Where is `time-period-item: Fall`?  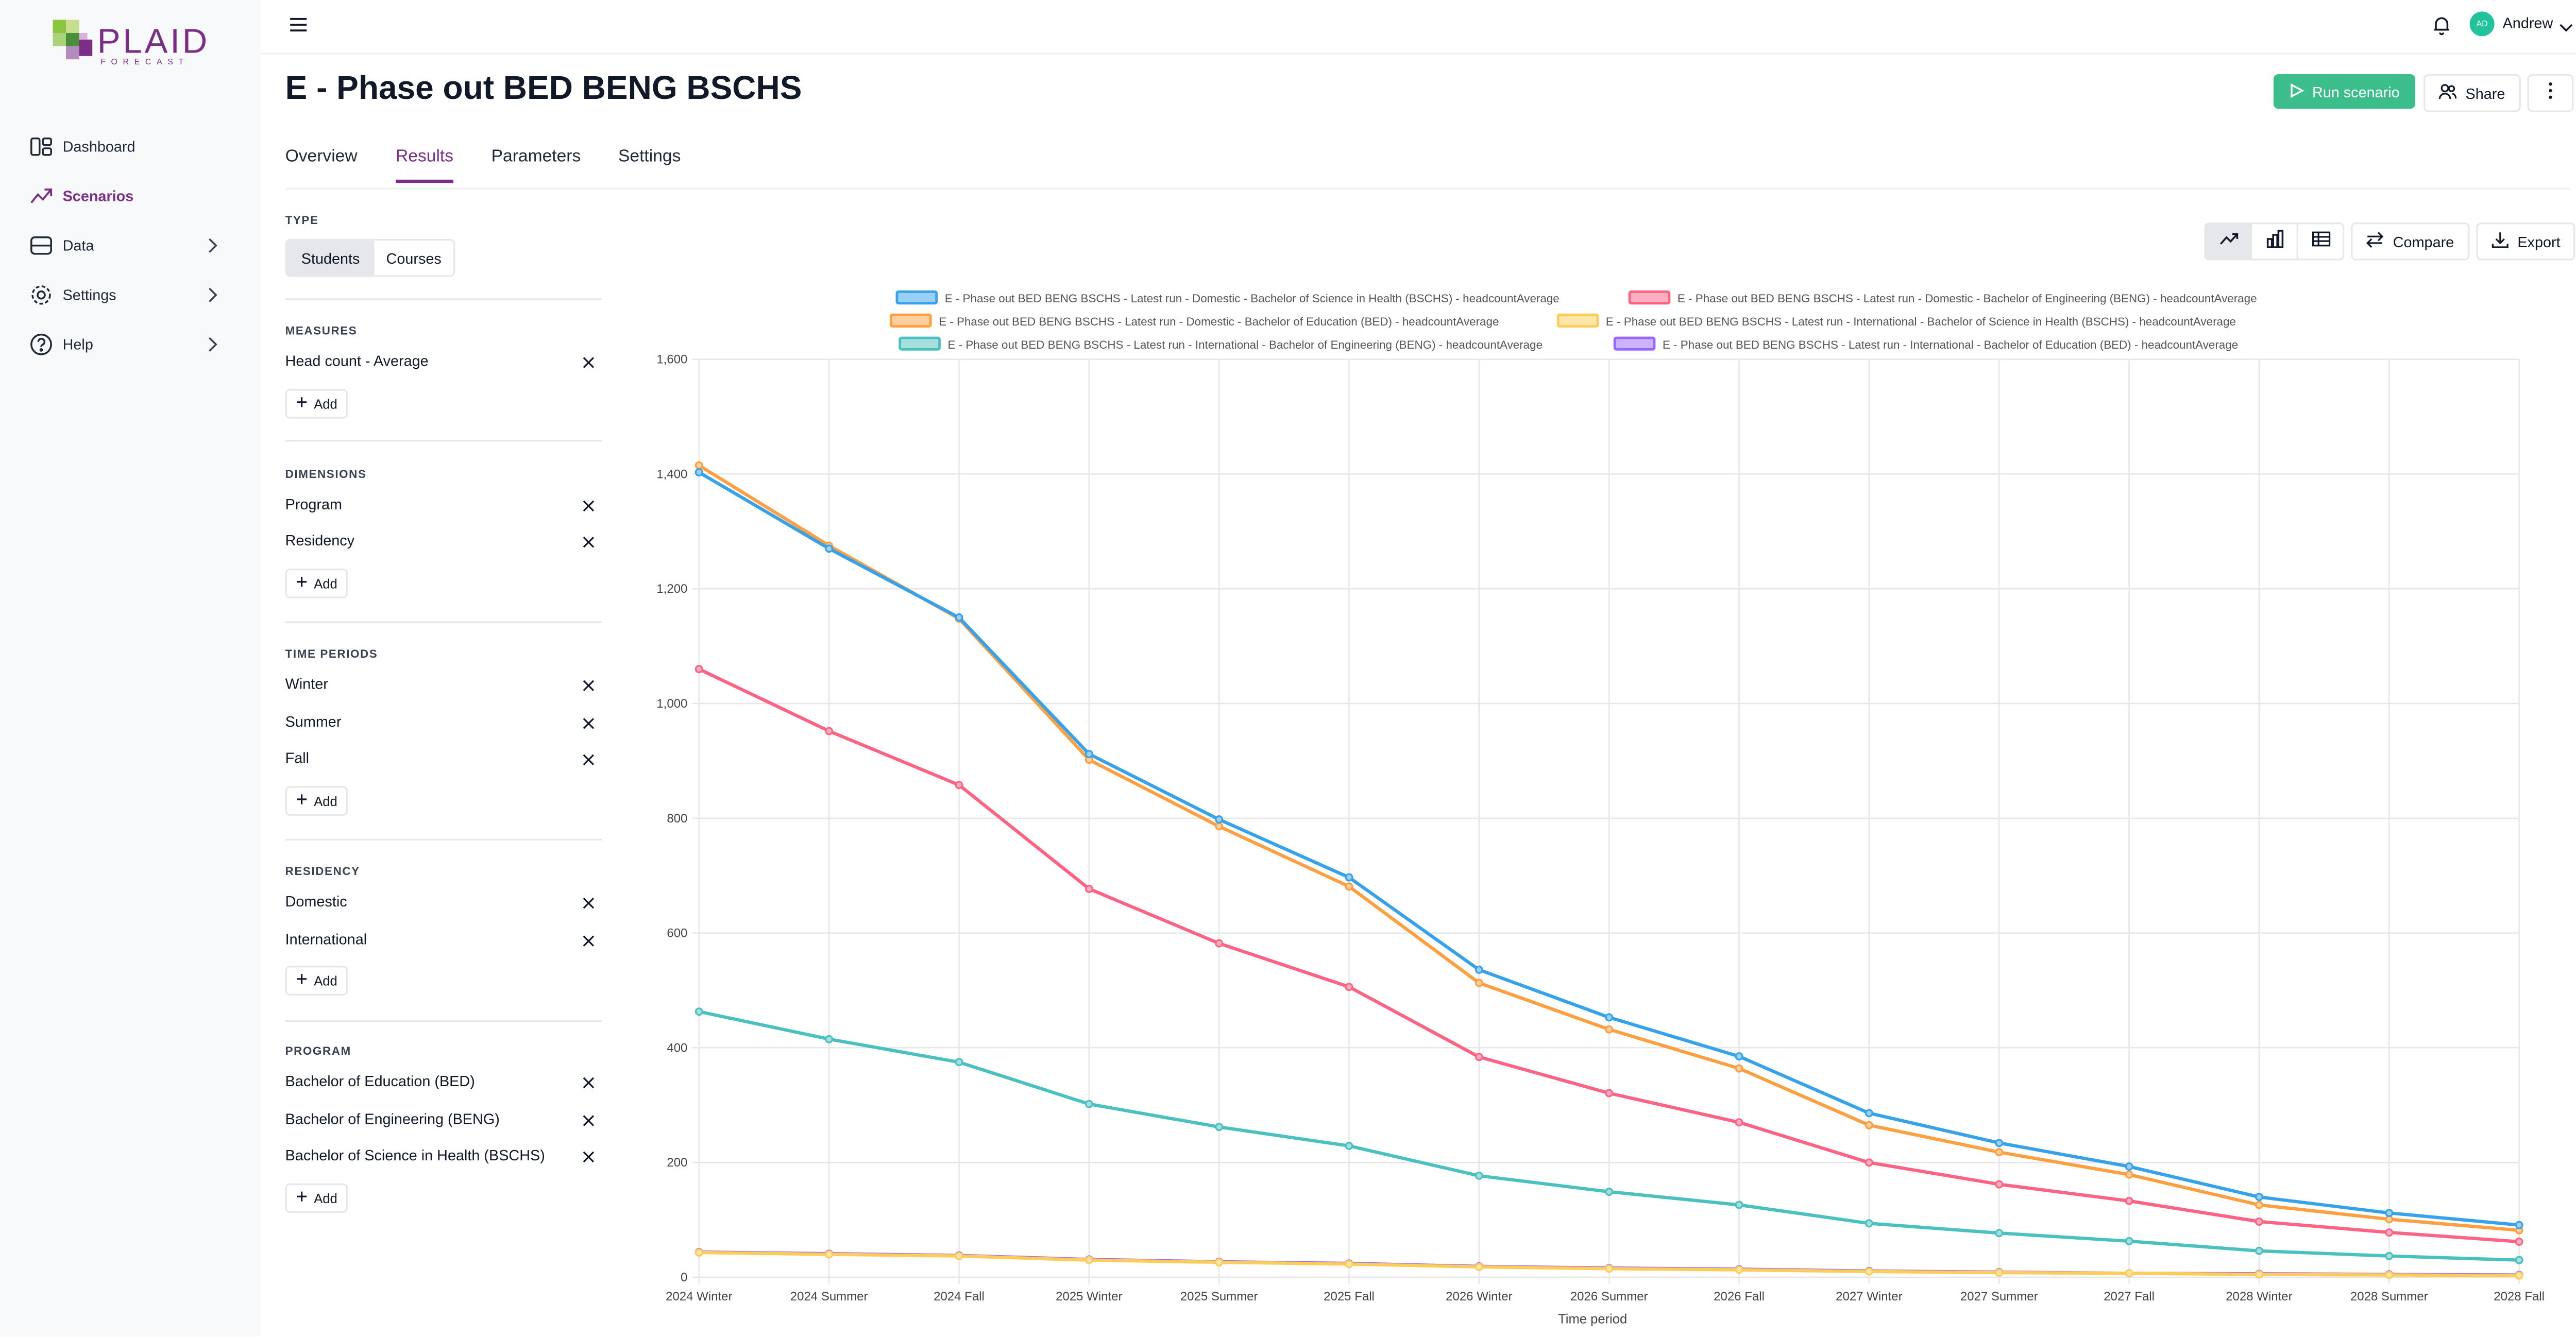
time-period-item: Fall is located at coordinates (443, 761).